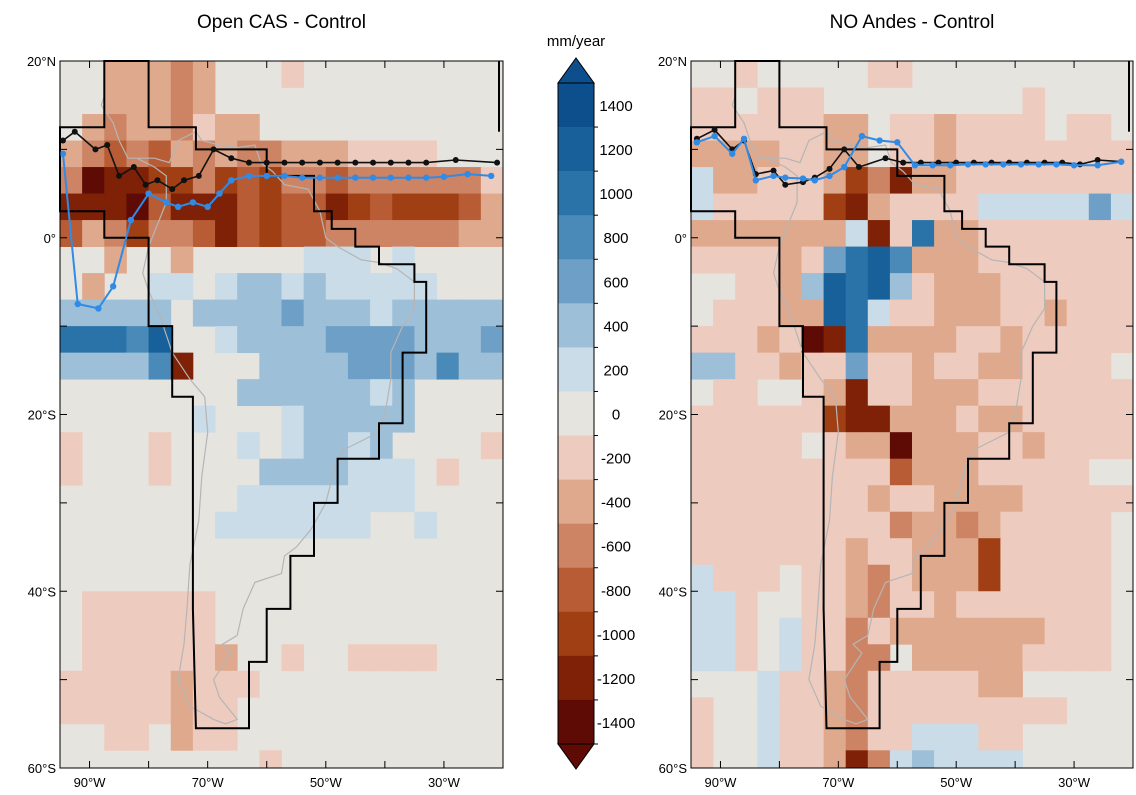 Image resolution: width=1136 pixels, height=795 pixels. What do you see at coordinates (576, 756) in the screenshot?
I see `colorbar-min-arrow` at bounding box center [576, 756].